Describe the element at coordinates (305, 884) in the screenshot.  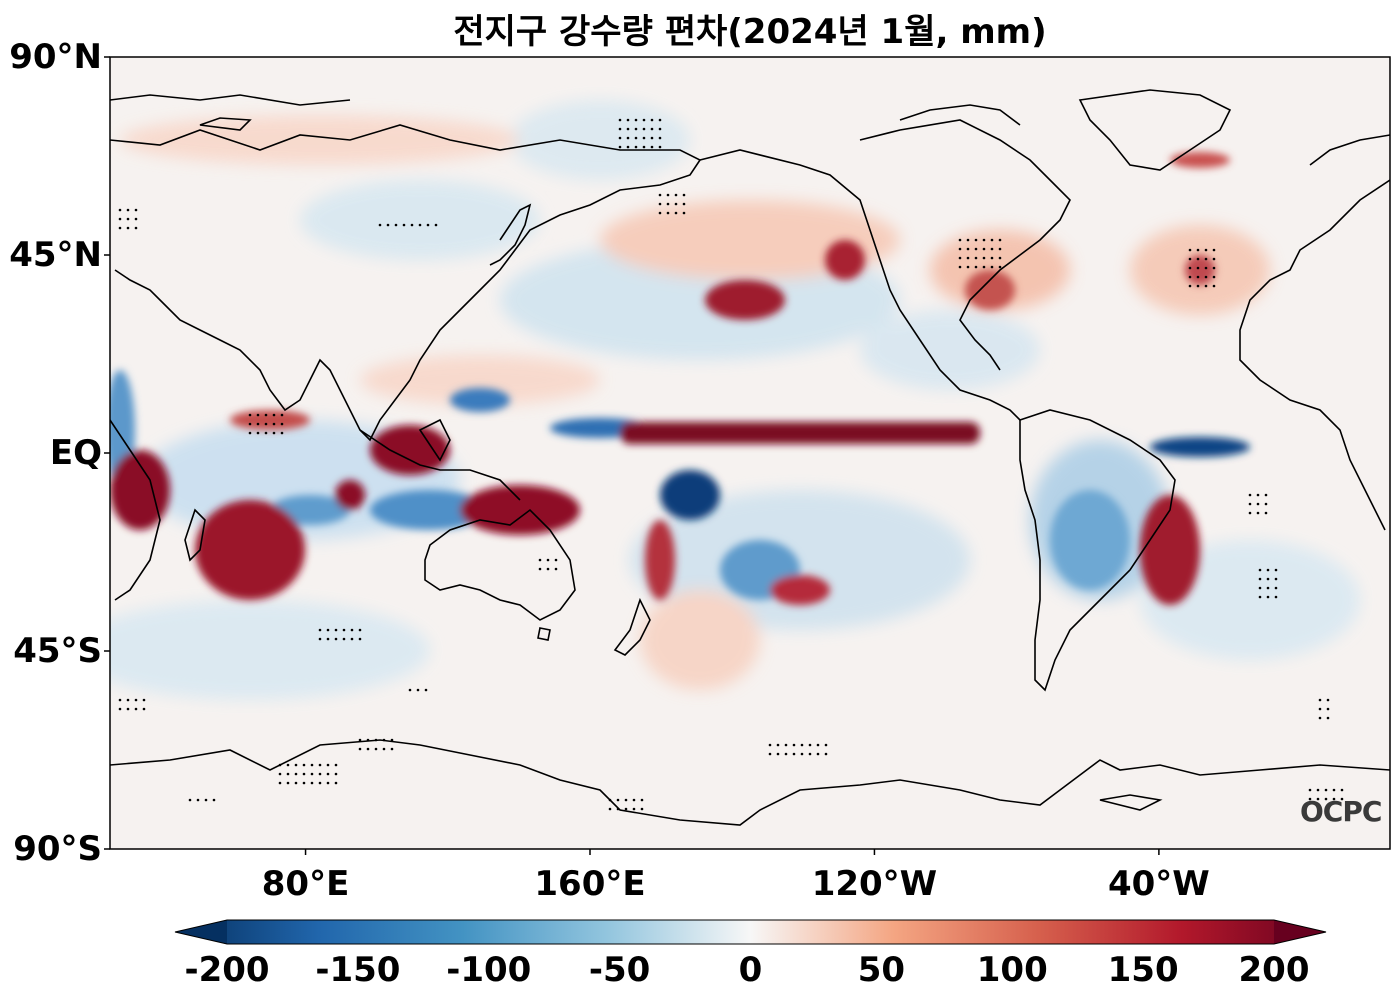
I see `lon-label: 80°E` at that location.